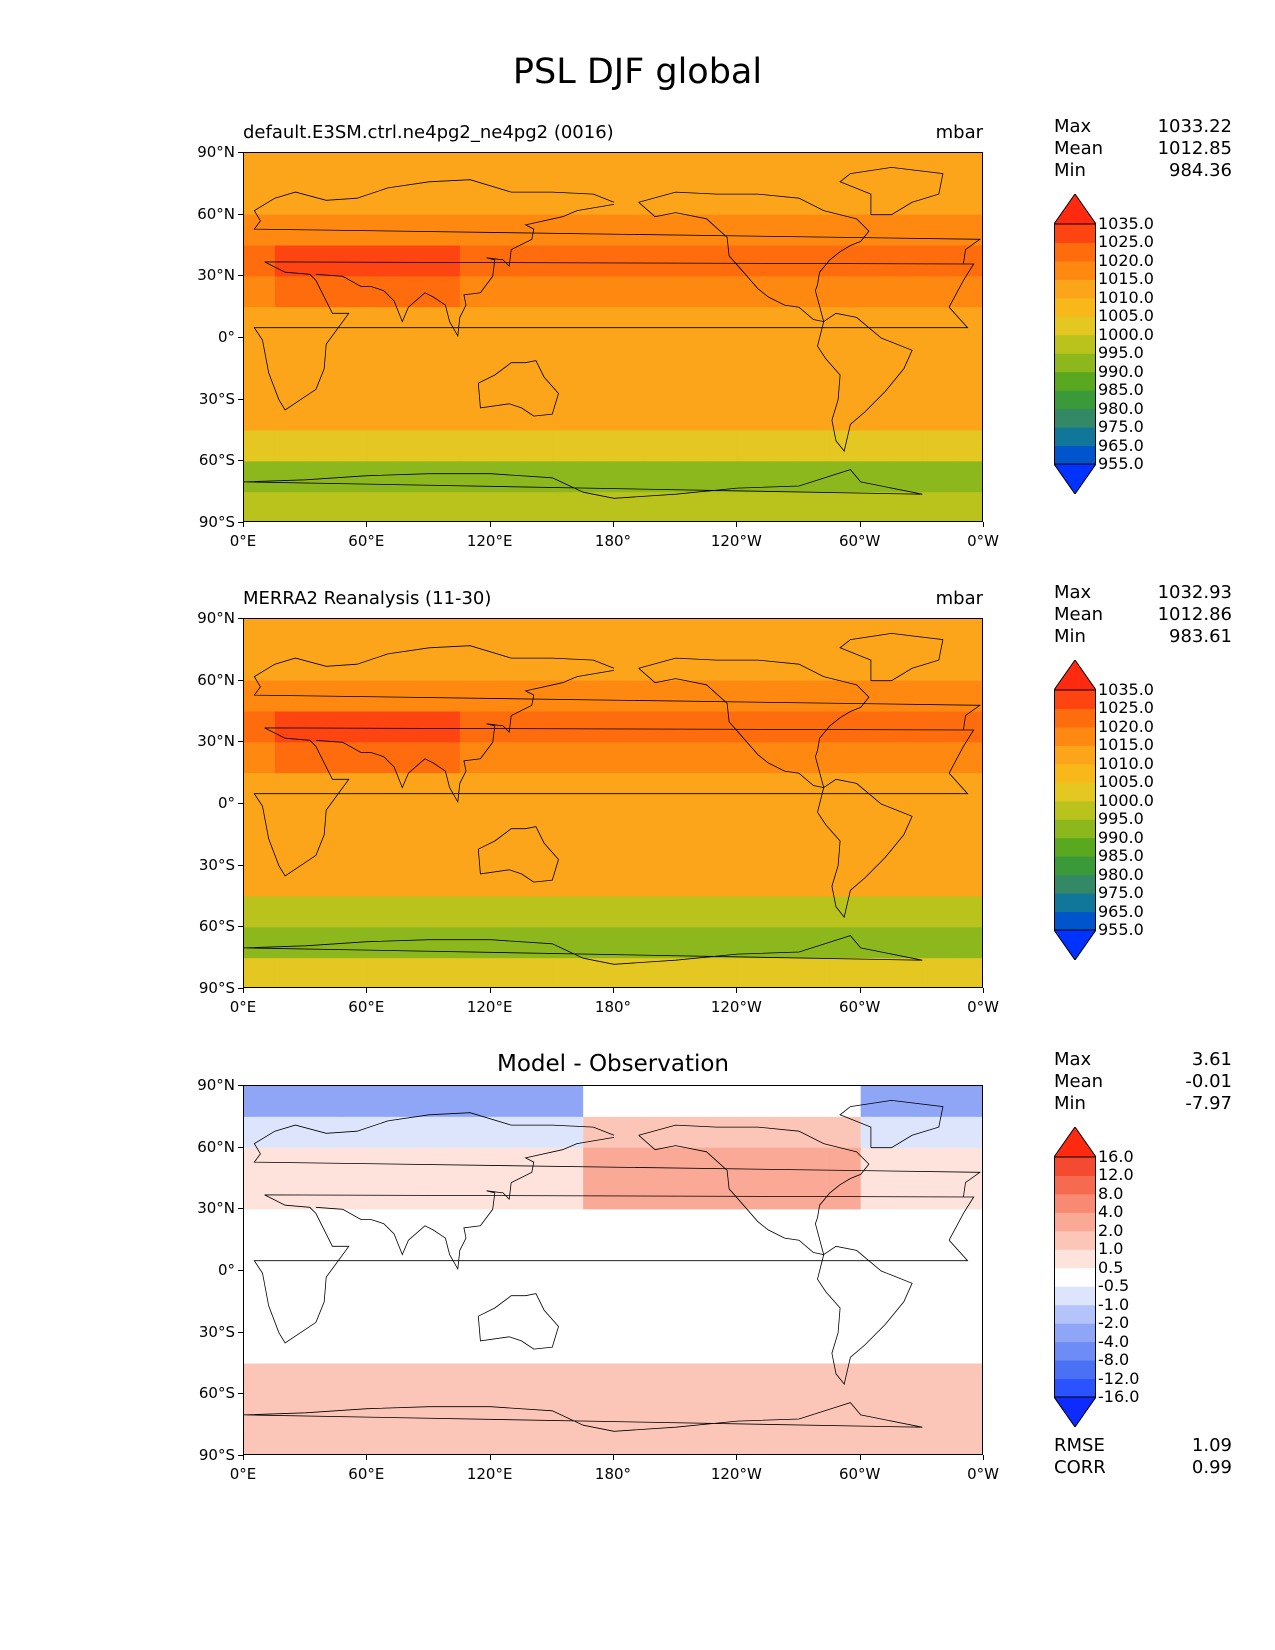 The height and width of the screenshot is (1650, 1275). Describe the element at coordinates (613, 1064) in the screenshot. I see `panel-title: Model - Observation` at that location.